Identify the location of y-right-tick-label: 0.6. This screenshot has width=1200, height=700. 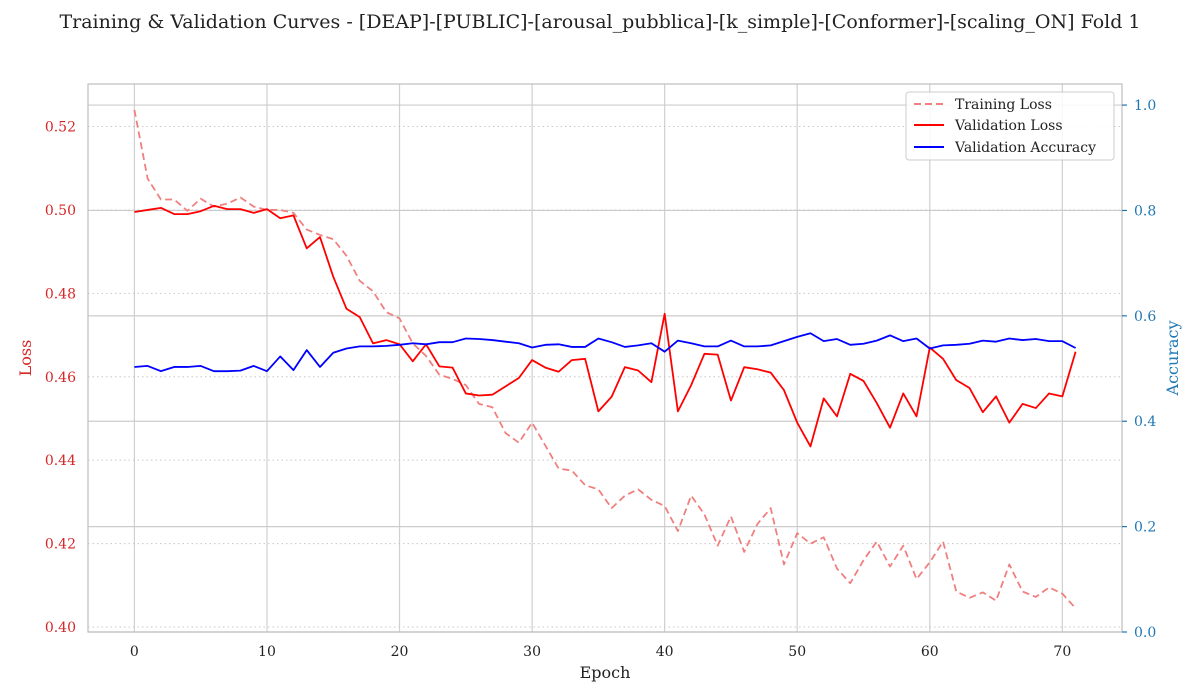
(1145, 317).